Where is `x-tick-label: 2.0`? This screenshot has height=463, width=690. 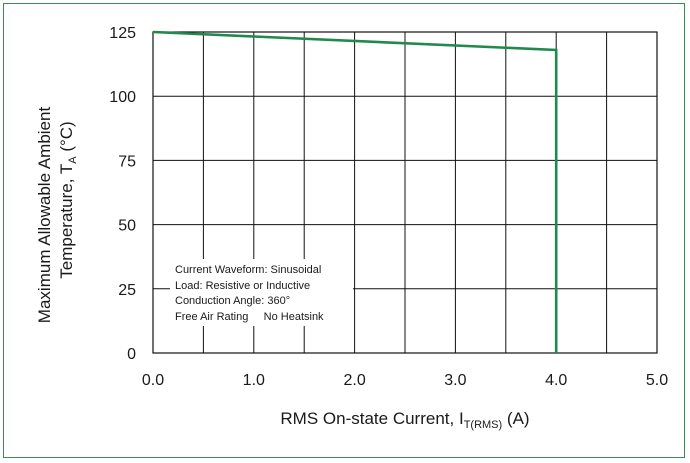
x-tick-label: 2.0 is located at coordinates (354, 380).